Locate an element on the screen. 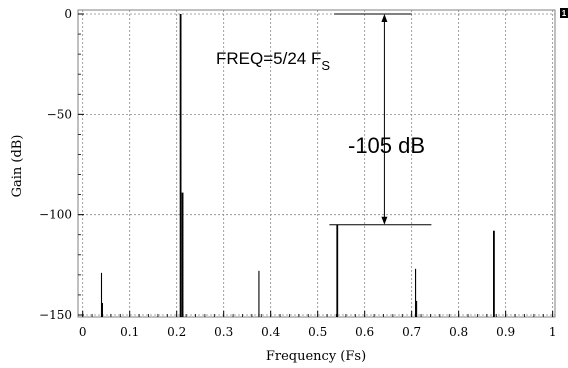  range-arrow-head-up is located at coordinates (384, 18).